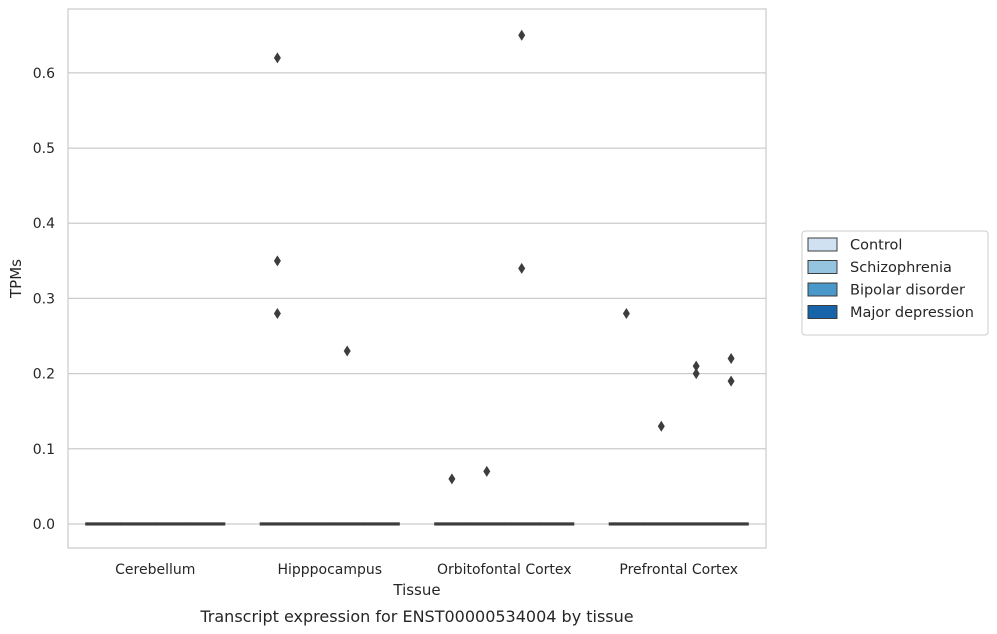 The width and height of the screenshot is (997, 634). What do you see at coordinates (44, 224) in the screenshot?
I see `y-tick-label: 0.4` at bounding box center [44, 224].